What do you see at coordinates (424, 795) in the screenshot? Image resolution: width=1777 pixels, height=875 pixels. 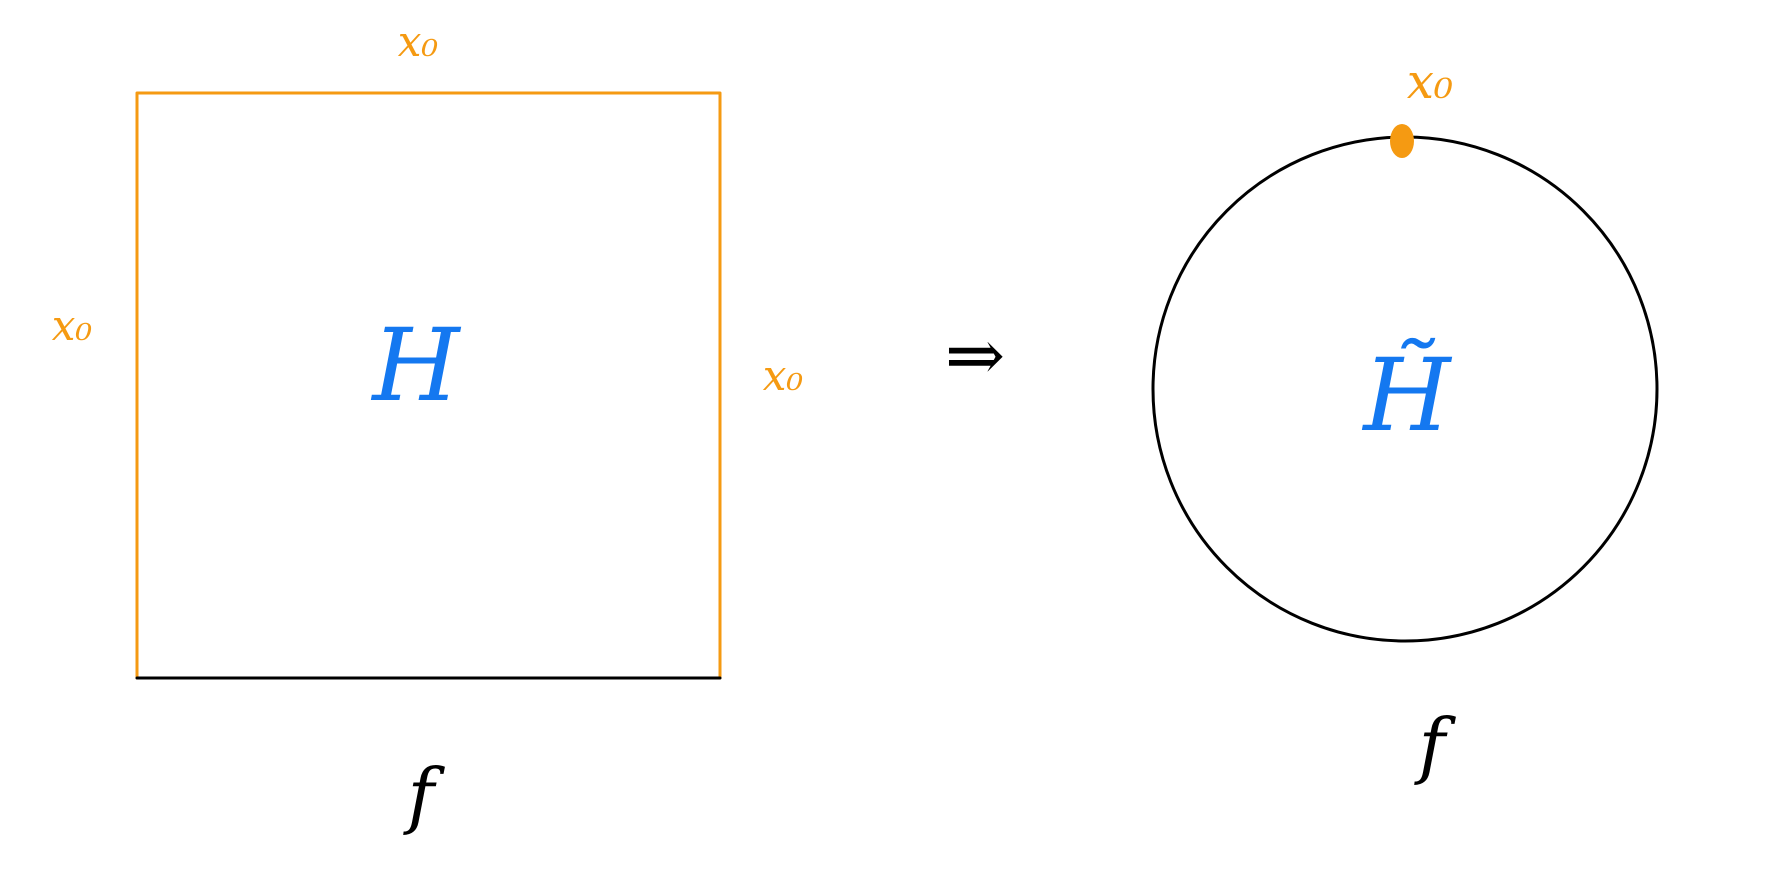 I see `bottom-edge-label: f` at bounding box center [424, 795].